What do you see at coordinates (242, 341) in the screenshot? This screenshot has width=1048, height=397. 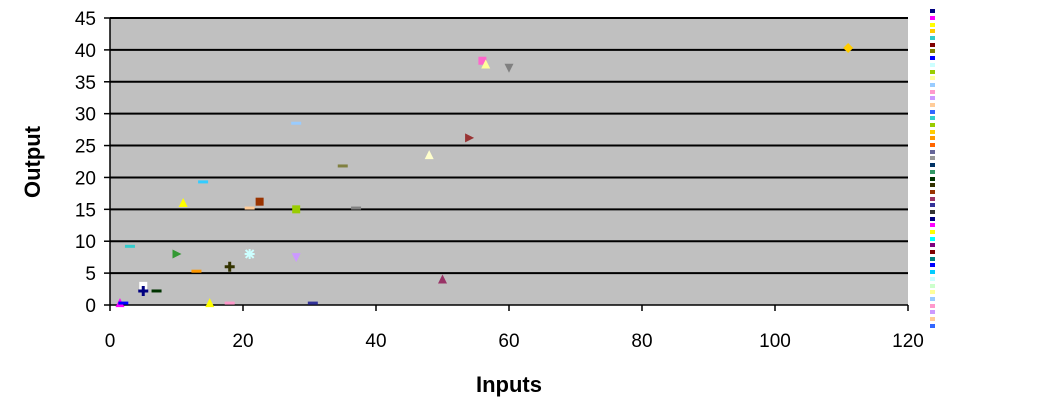 I see `x-tick-label: 20` at bounding box center [242, 341].